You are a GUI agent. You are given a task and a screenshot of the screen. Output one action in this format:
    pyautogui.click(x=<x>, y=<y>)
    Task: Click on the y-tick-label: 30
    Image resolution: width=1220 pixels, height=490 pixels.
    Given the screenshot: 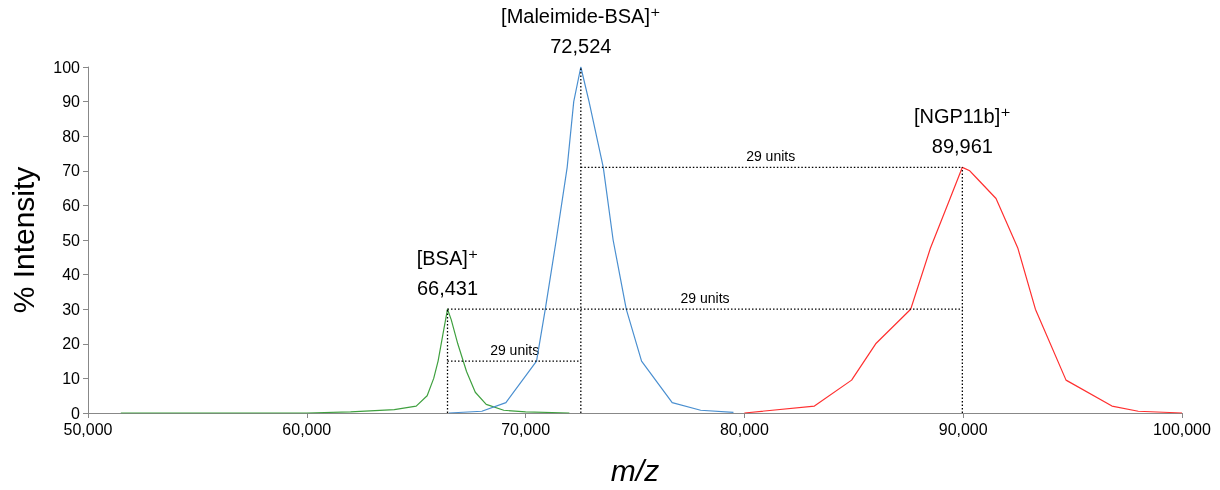 What is the action you would take?
    pyautogui.click(x=71, y=309)
    